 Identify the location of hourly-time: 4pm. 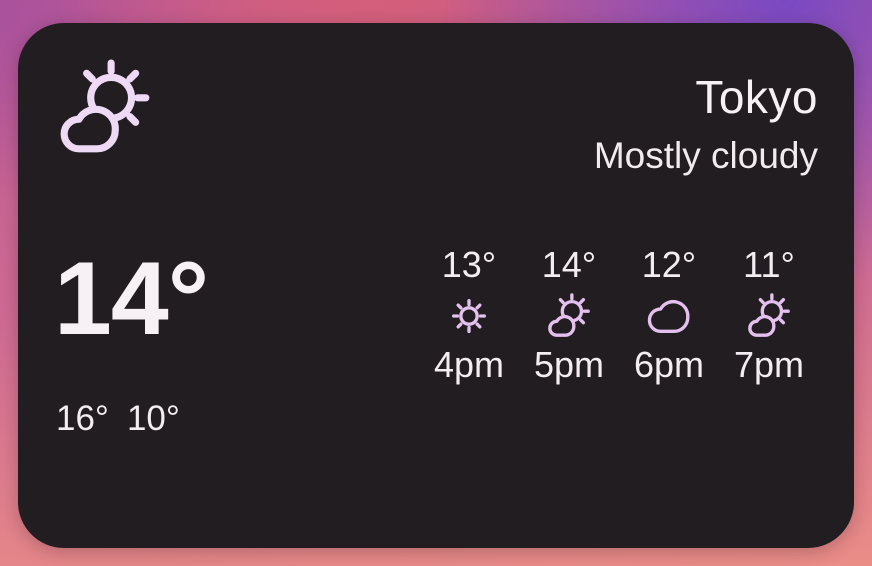
(469, 364).